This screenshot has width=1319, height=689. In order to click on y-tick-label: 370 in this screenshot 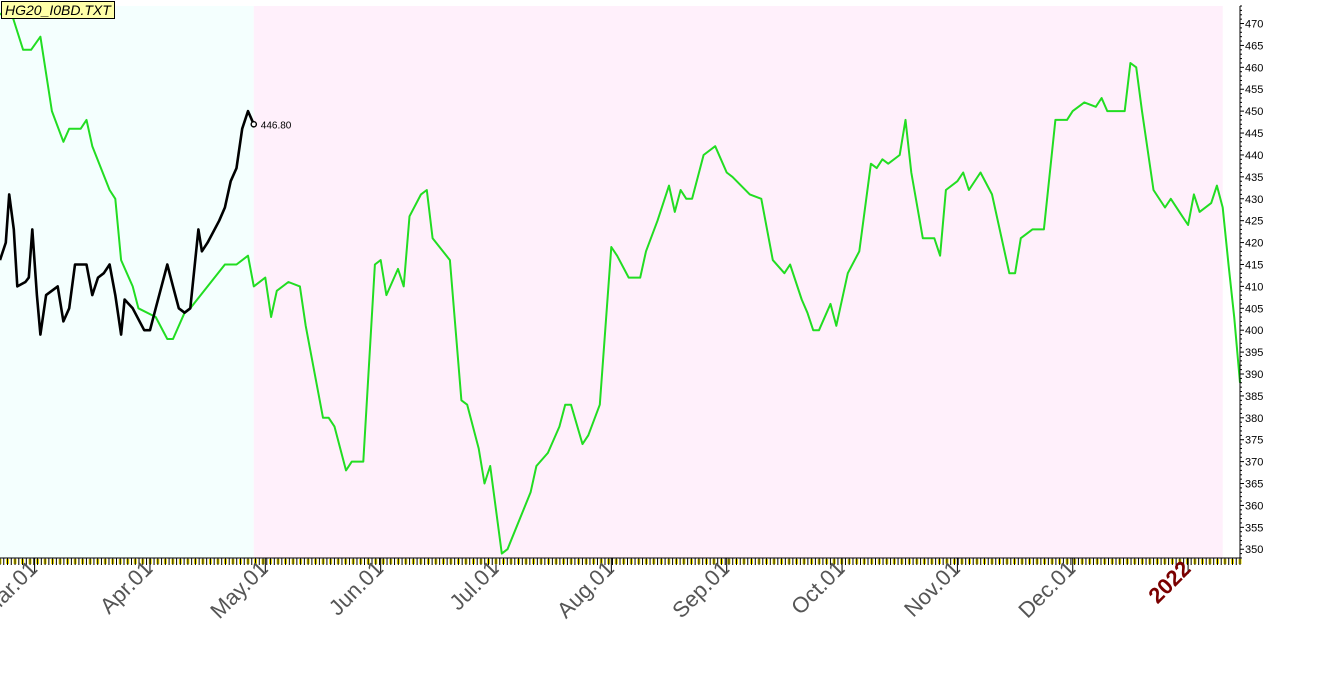, I will do `click(1254, 463)`.